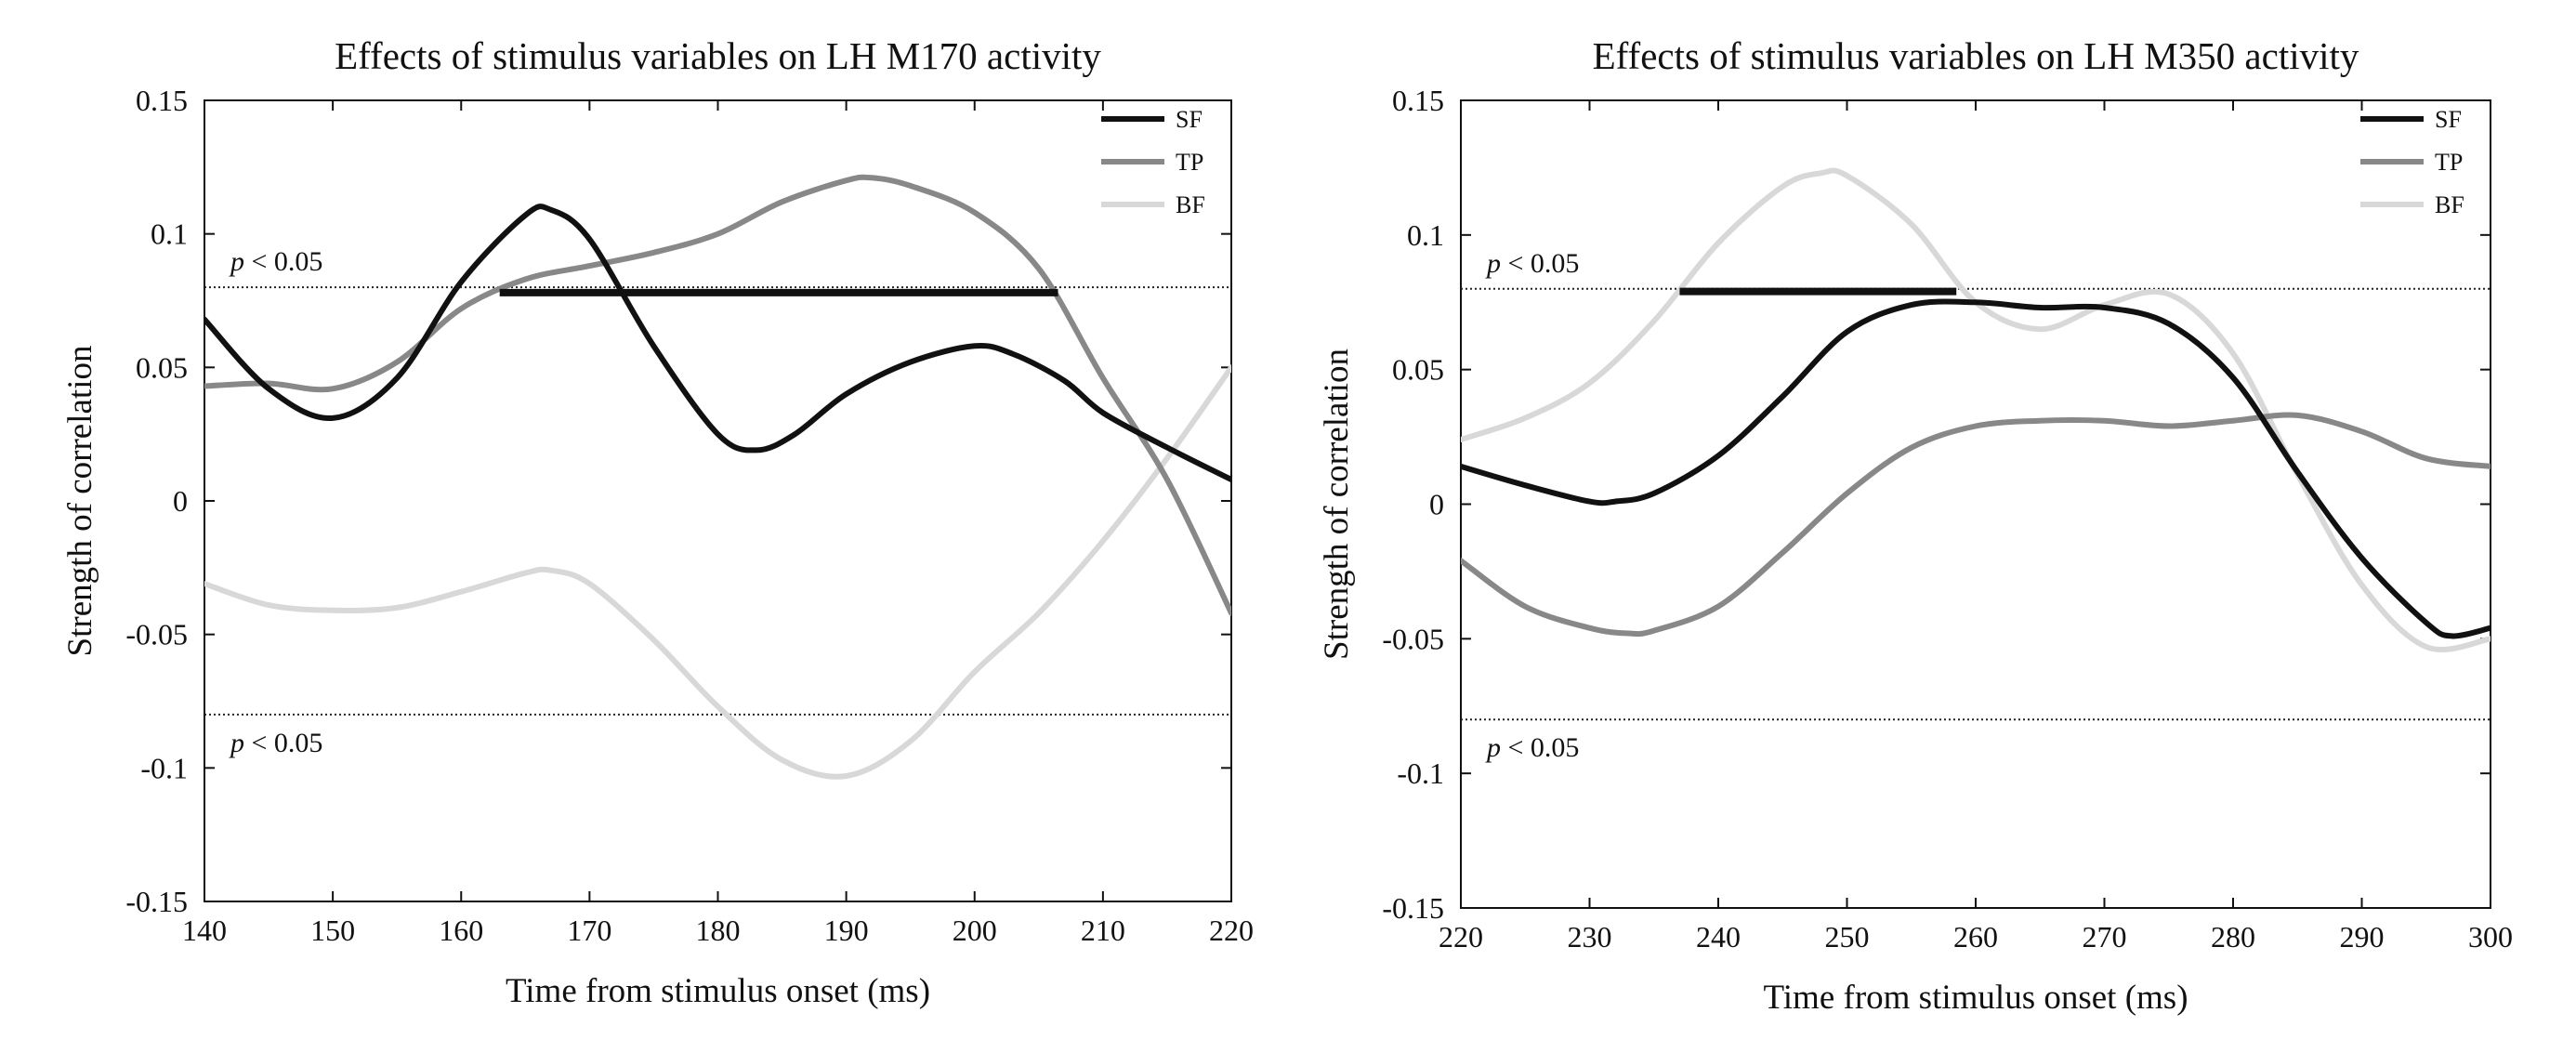  I want to click on x-tick-label: 290, so click(2362, 937).